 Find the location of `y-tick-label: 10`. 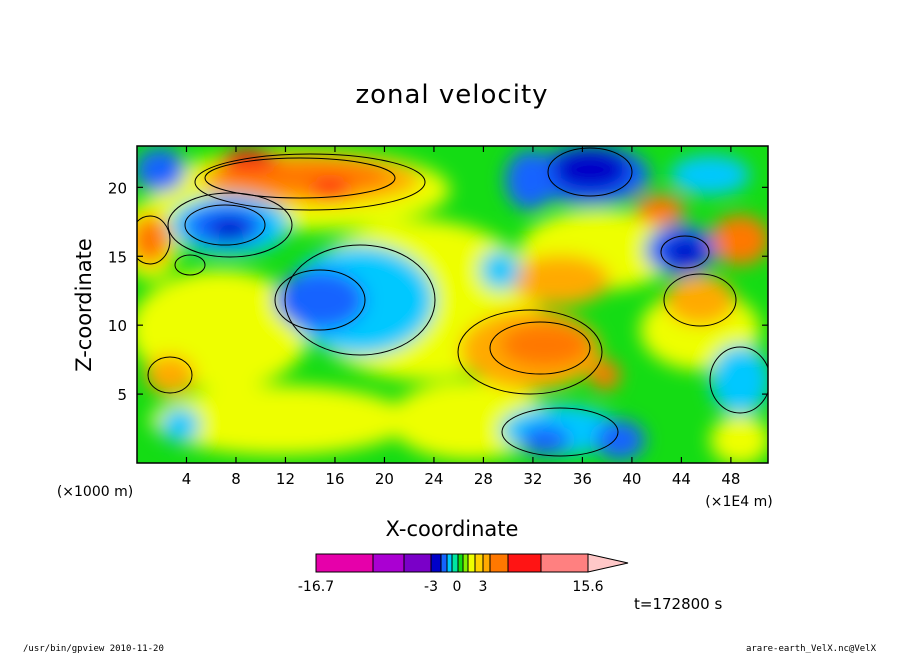

y-tick-label: 10 is located at coordinates (117, 326).